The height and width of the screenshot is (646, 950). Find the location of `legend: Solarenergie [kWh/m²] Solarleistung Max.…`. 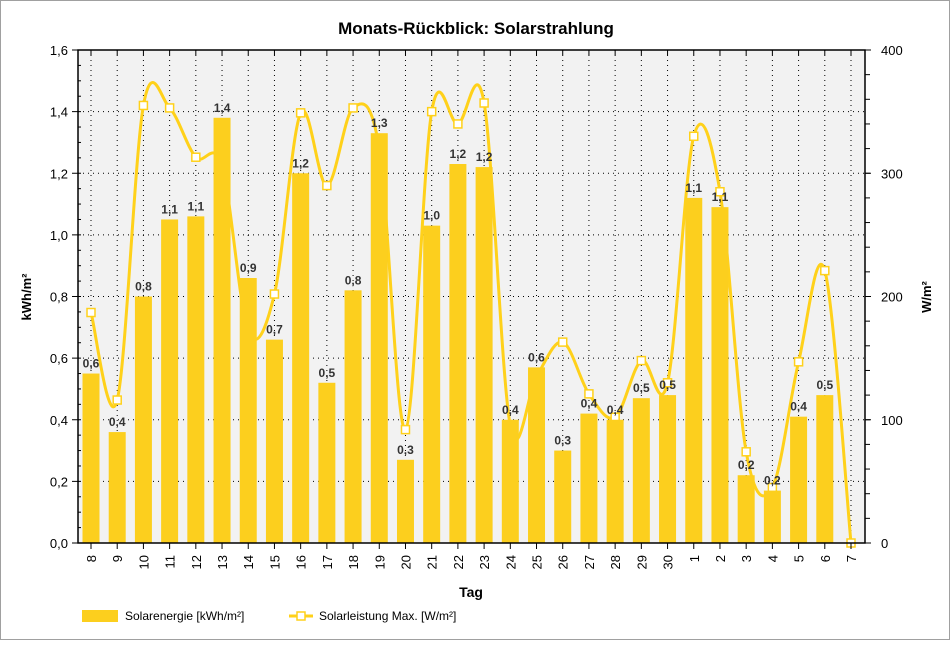

legend: Solarenergie [kWh/m²] Solarleistung Max.… is located at coordinates (269, 616).